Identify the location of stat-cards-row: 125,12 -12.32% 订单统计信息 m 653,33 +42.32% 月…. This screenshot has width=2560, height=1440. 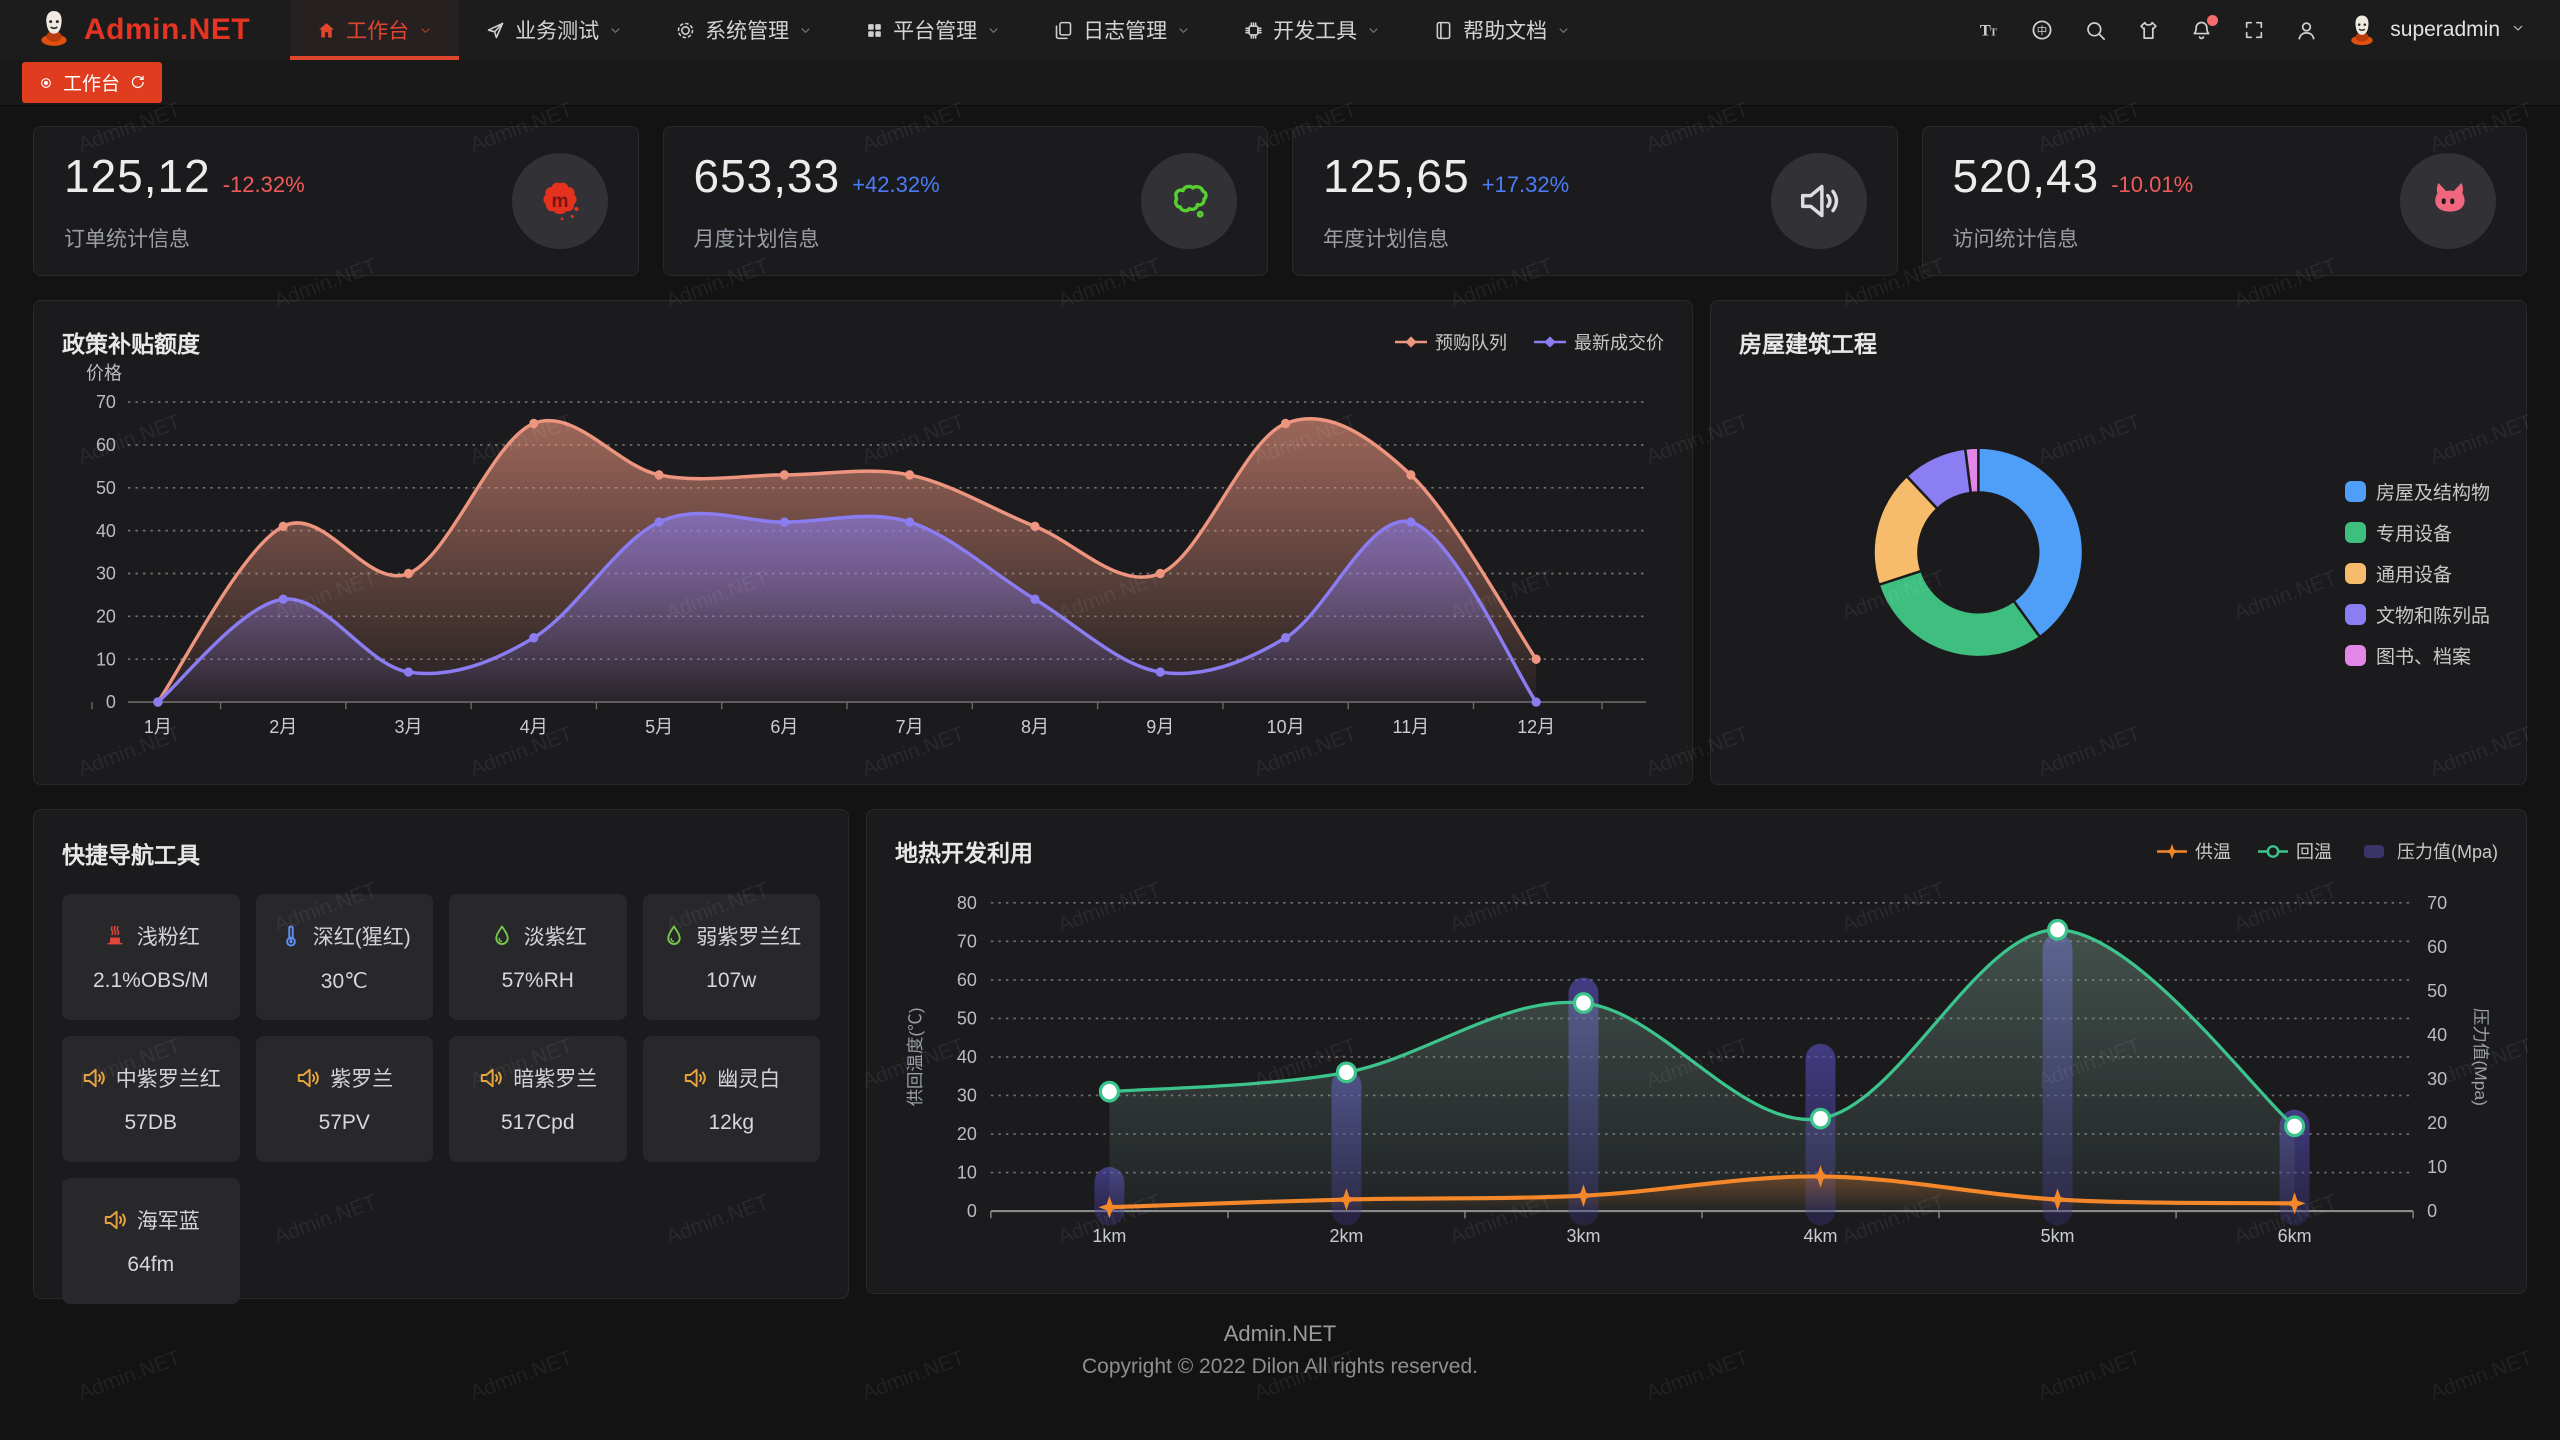
(1280, 201).